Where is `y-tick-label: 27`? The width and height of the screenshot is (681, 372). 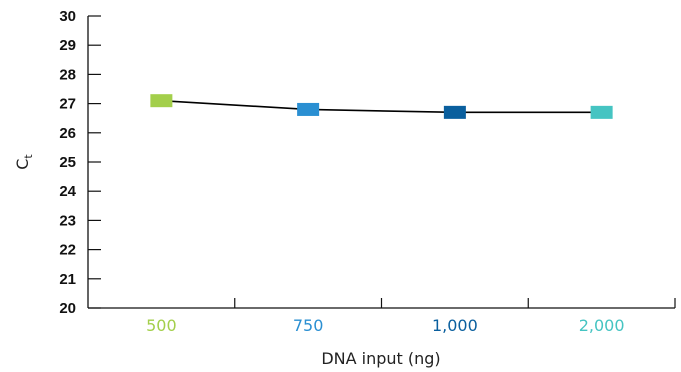
y-tick-label: 27 is located at coordinates (67, 104).